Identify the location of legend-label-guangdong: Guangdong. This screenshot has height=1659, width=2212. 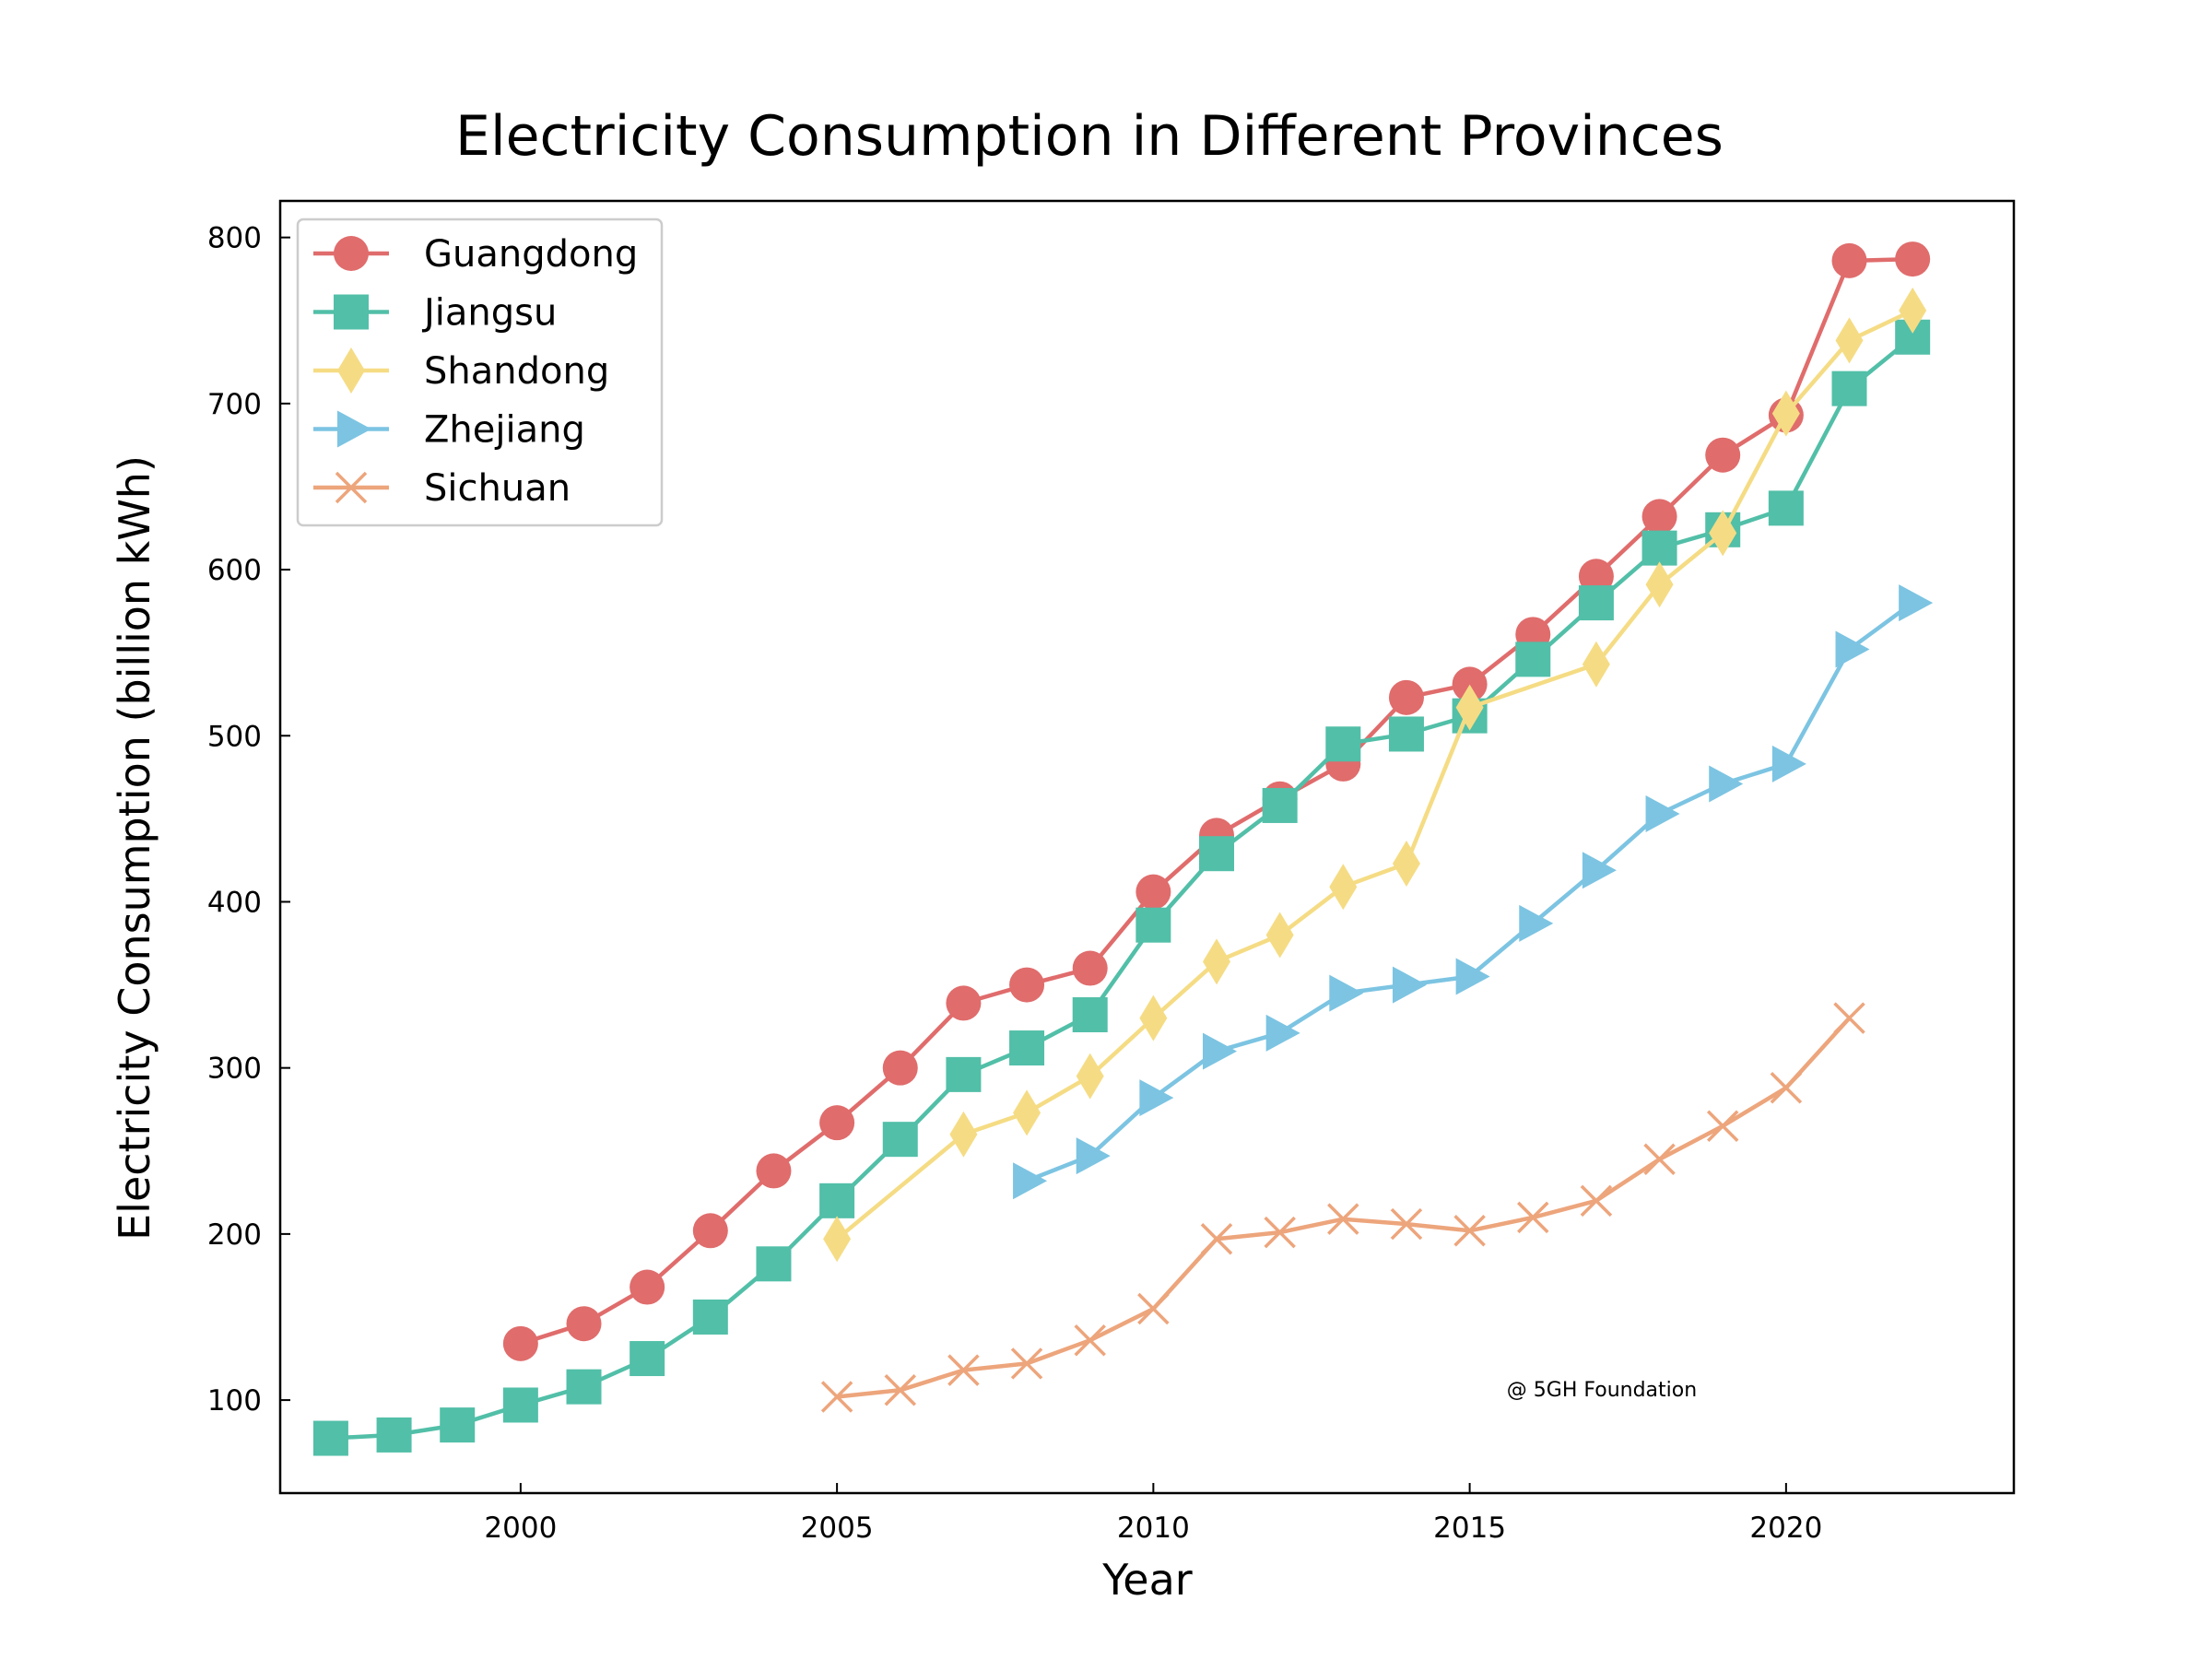
(531, 254).